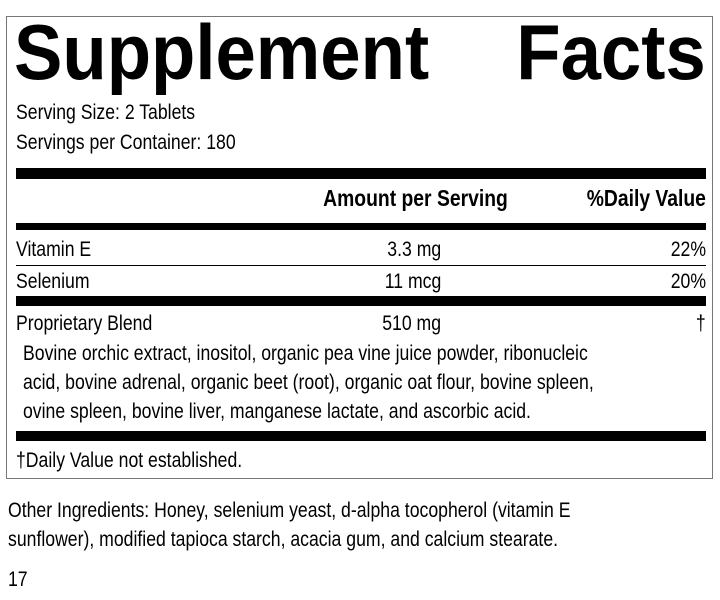 The image size is (720, 600). What do you see at coordinates (126, 142) in the screenshot?
I see `servings-per-container: Servings per Container: 180` at bounding box center [126, 142].